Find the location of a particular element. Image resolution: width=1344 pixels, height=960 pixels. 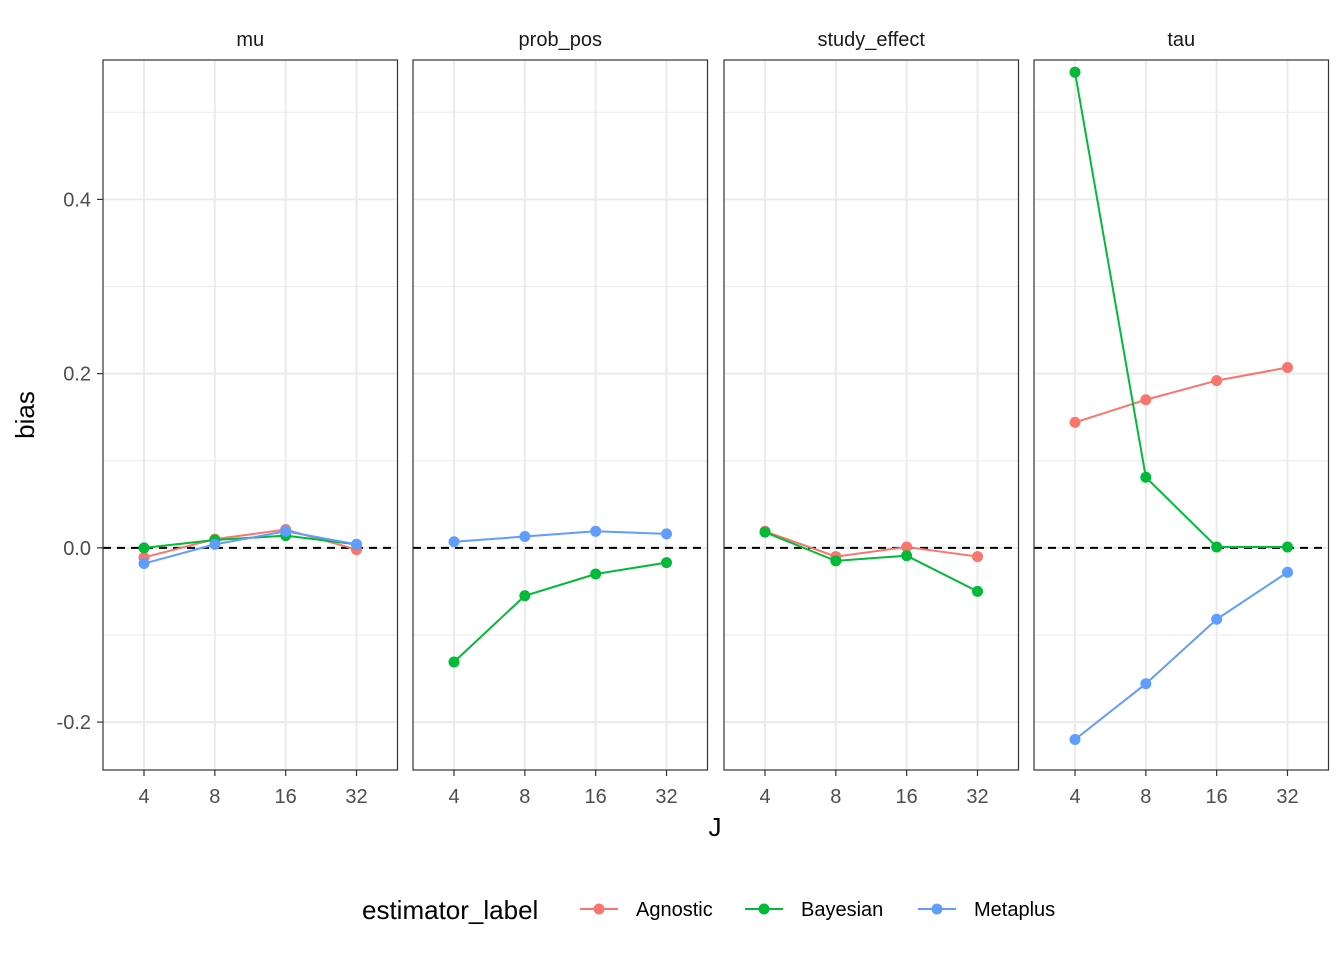

series-line-study-effect-agnostic is located at coordinates (871, 544).